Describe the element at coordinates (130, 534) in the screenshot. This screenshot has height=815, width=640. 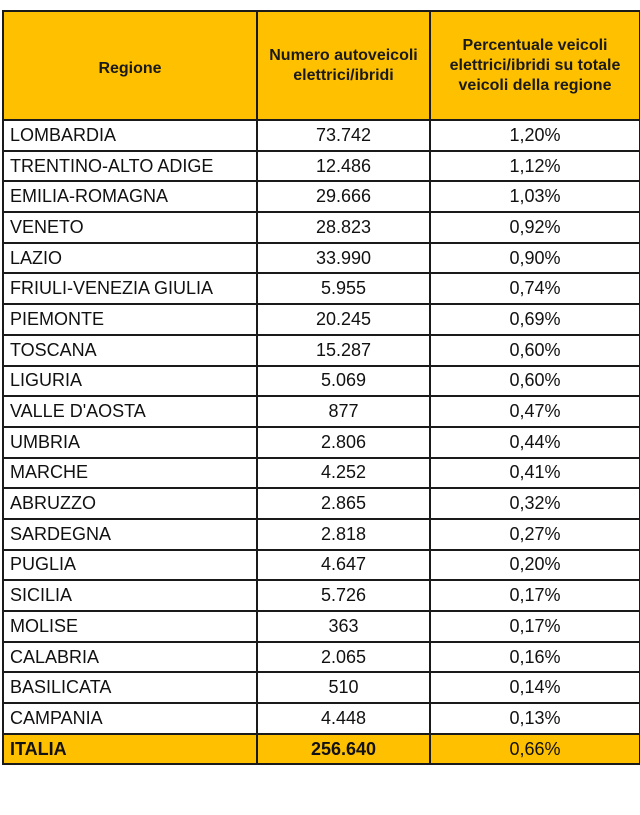
I see `cell-regione: SARDEGNA` at that location.